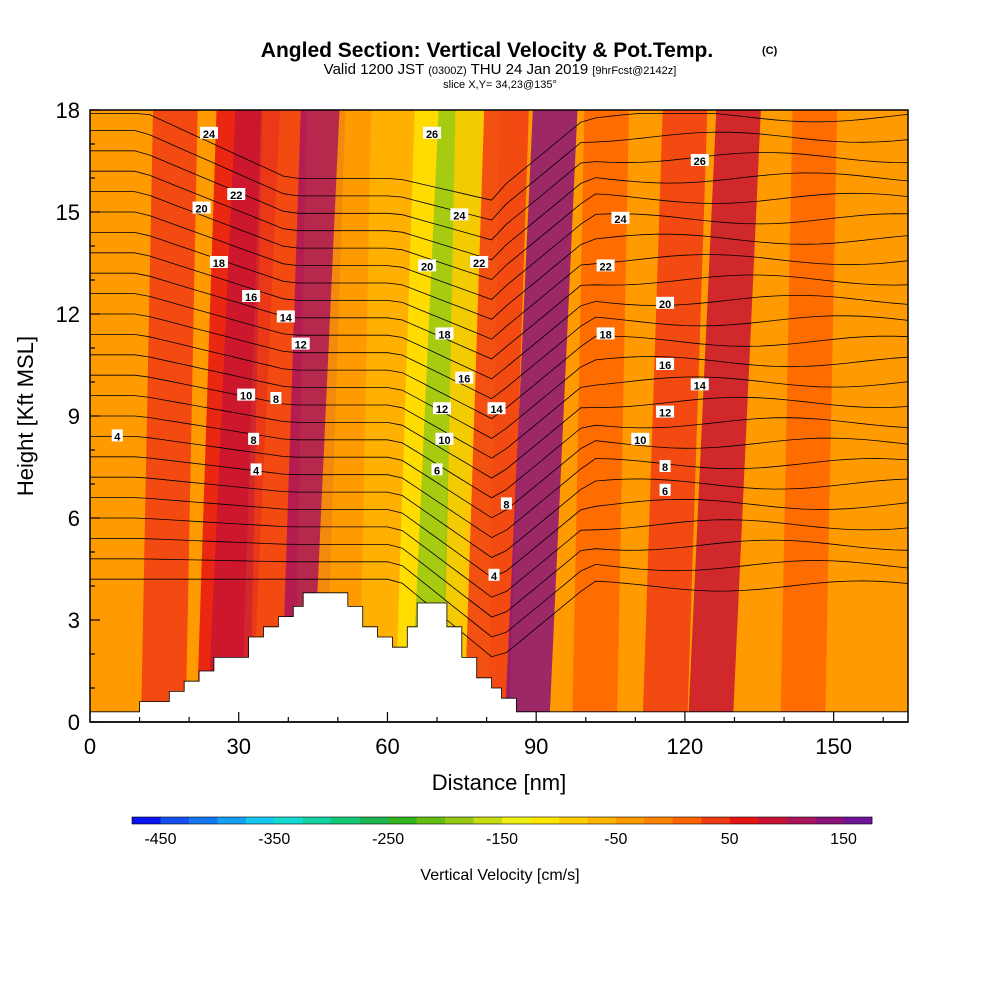 This screenshot has height=1000, width=1000. What do you see at coordinates (432, 135) in the screenshot?
I see `contour-label: 26` at bounding box center [432, 135].